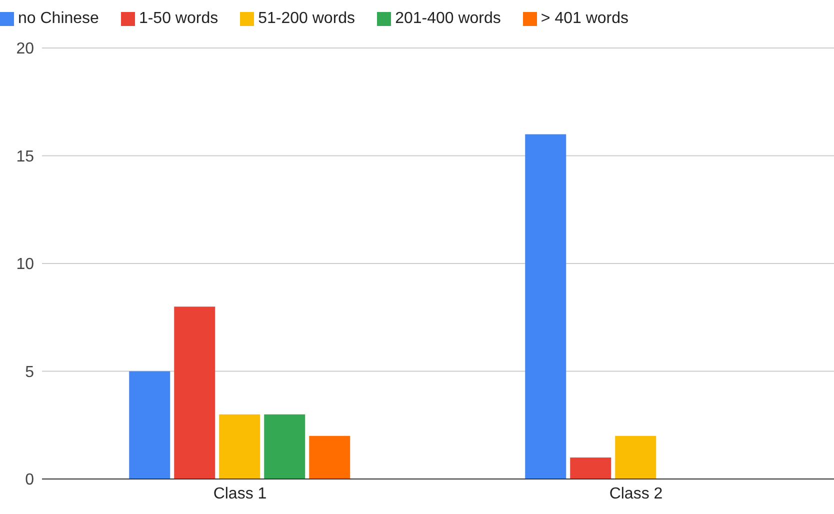  Describe the element at coordinates (29, 480) in the screenshot. I see `y-tick-label: 0` at that location.